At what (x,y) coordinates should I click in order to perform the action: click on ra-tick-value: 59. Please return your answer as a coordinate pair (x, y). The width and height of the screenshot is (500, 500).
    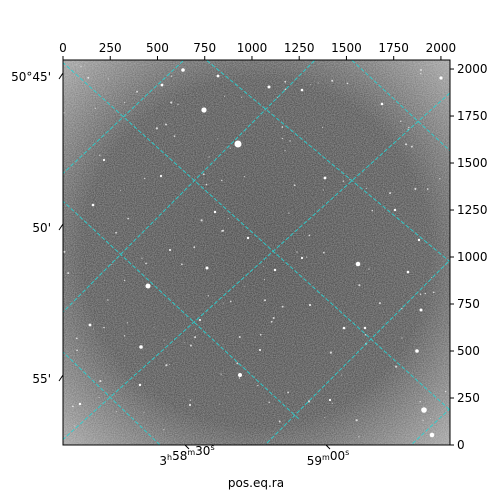
    Looking at the image, I should click on (314, 461).